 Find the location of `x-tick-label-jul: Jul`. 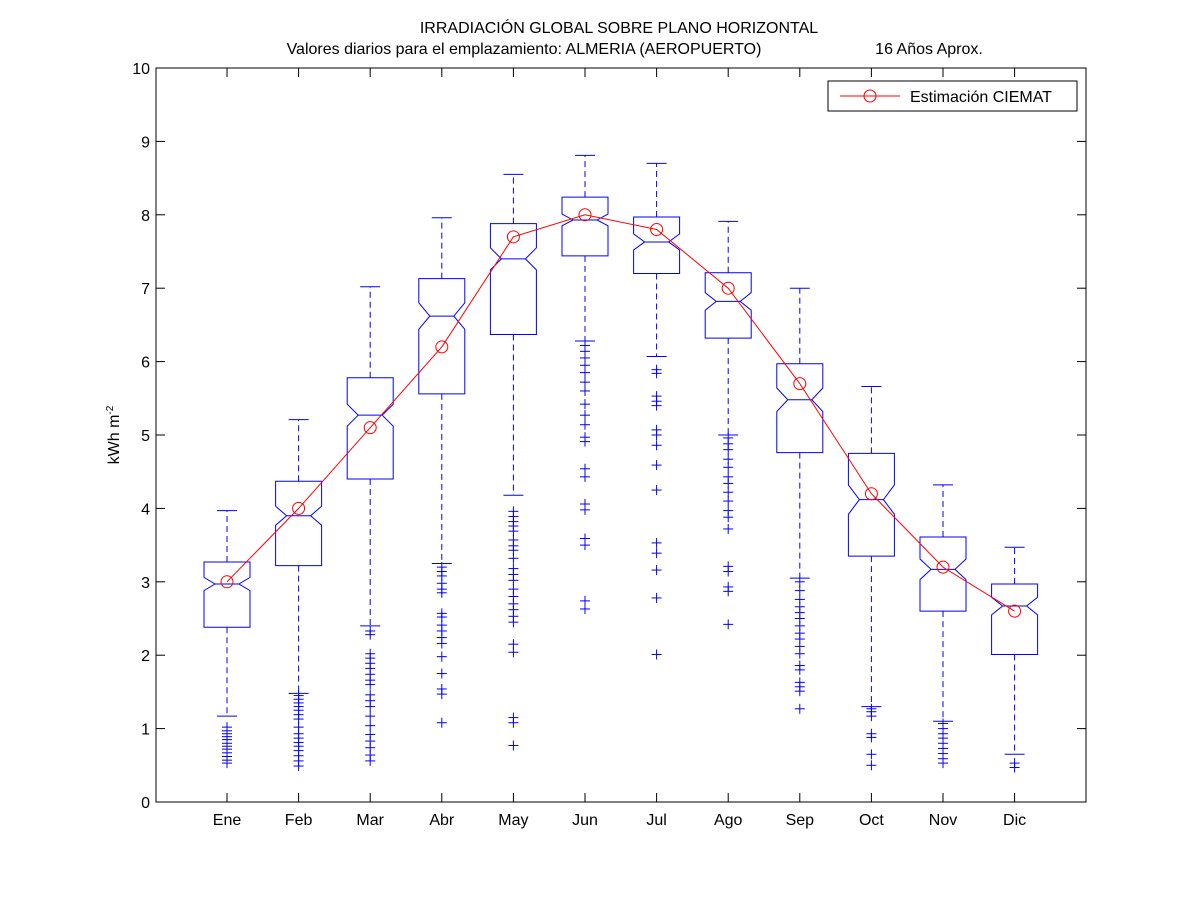

x-tick-label-jul: Jul is located at coordinates (656, 820).